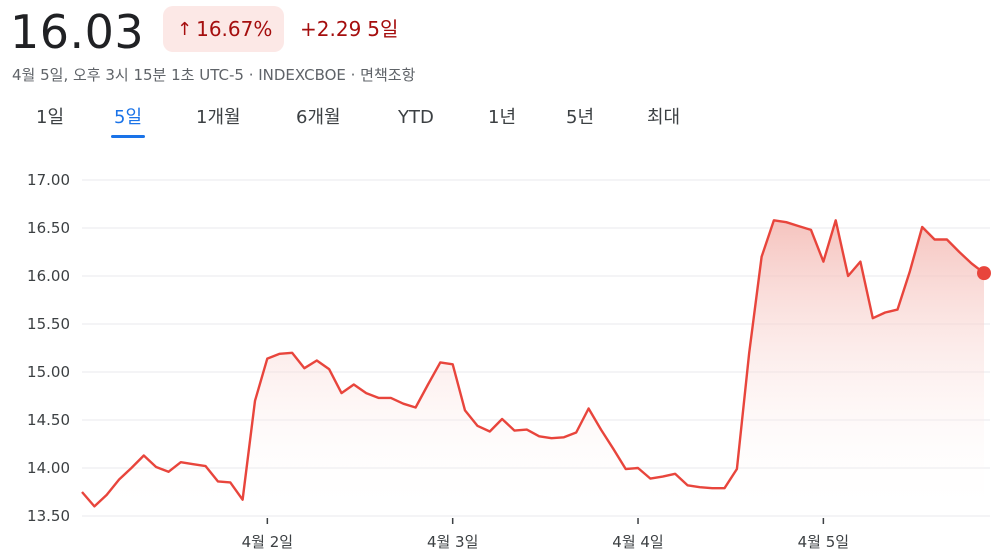  What do you see at coordinates (128, 119) in the screenshot?
I see `tab-5d: 5일` at bounding box center [128, 119].